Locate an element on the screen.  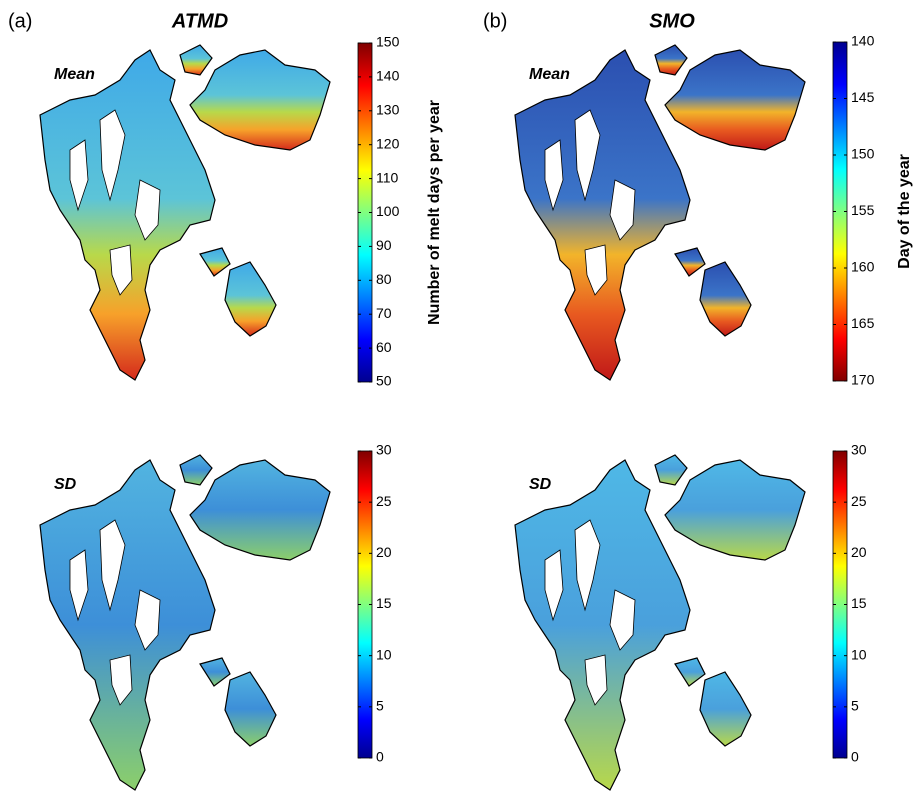
tick-label: 70 is located at coordinates (384, 313).